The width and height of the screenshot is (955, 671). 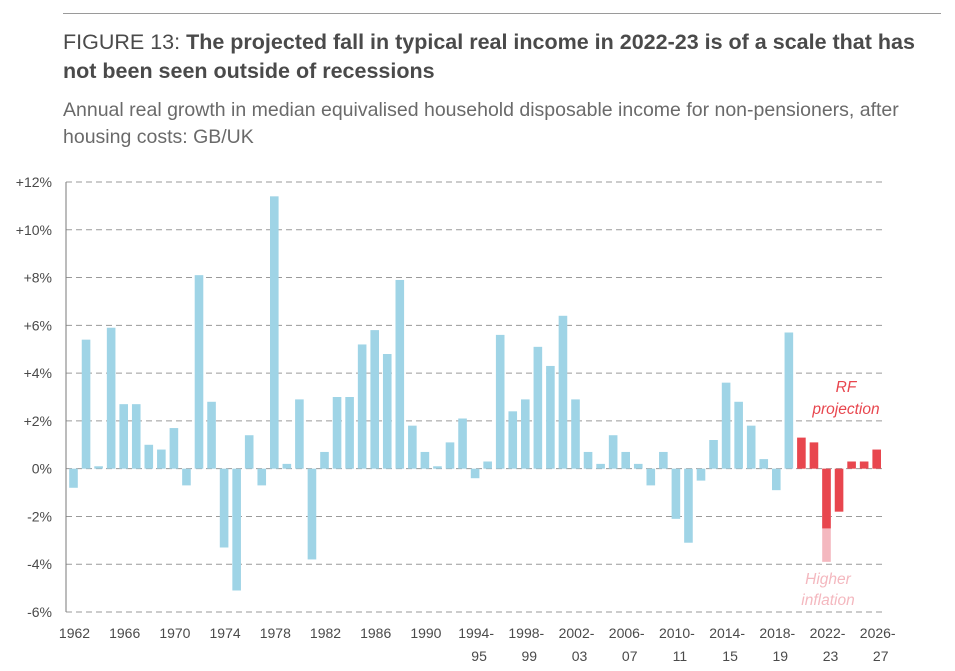 I want to click on y-tick-label: +12%, so click(x=34, y=182).